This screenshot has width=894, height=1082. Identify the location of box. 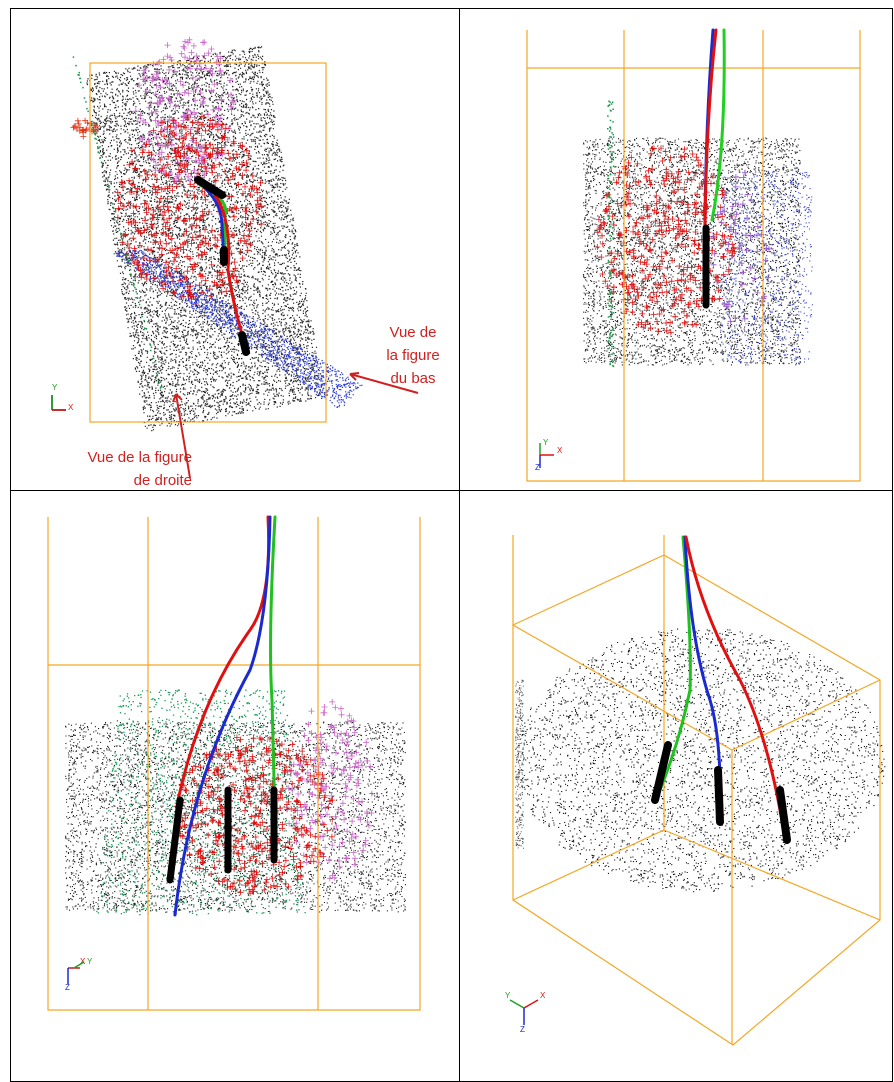
(208, 242).